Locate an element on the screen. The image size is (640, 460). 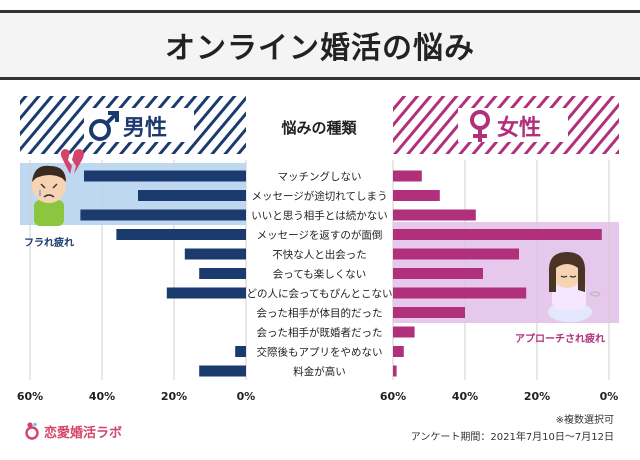
multiple-choice-note: ※複数選択可 is located at coordinates (584, 420).